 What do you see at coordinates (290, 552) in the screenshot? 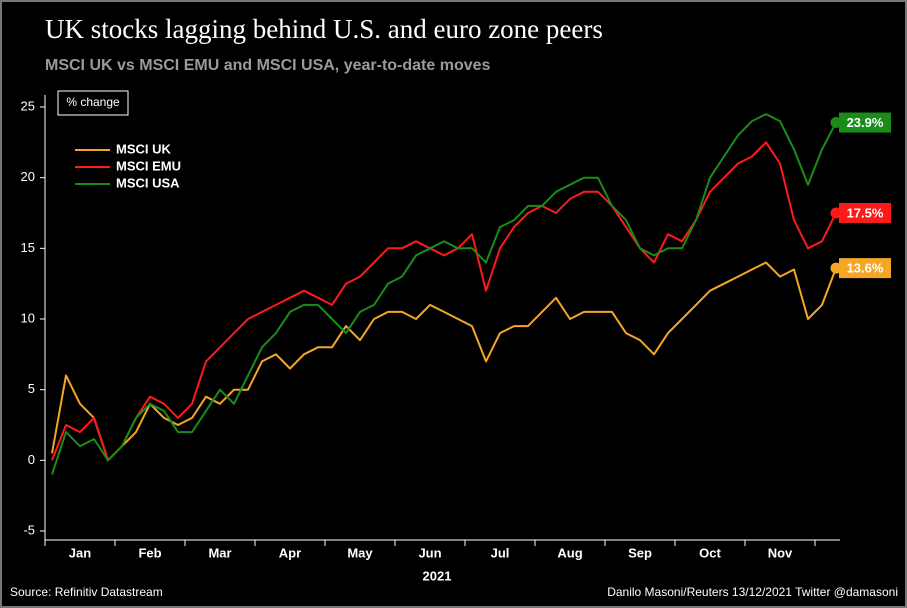
I see `x-tick-label: Apr` at bounding box center [290, 552].